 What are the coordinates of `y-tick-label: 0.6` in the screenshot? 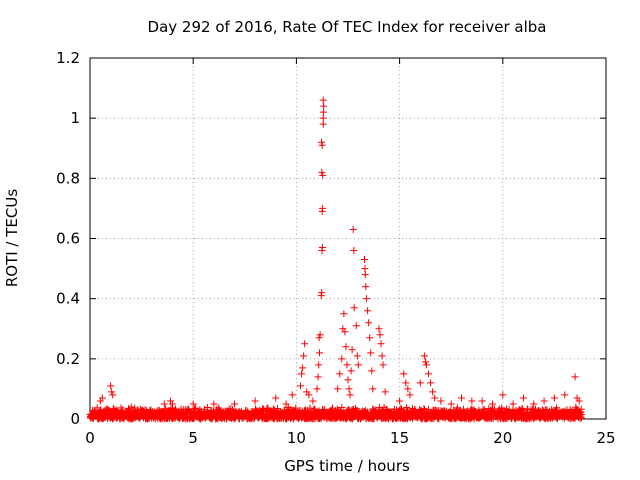 It's located at (68, 239).